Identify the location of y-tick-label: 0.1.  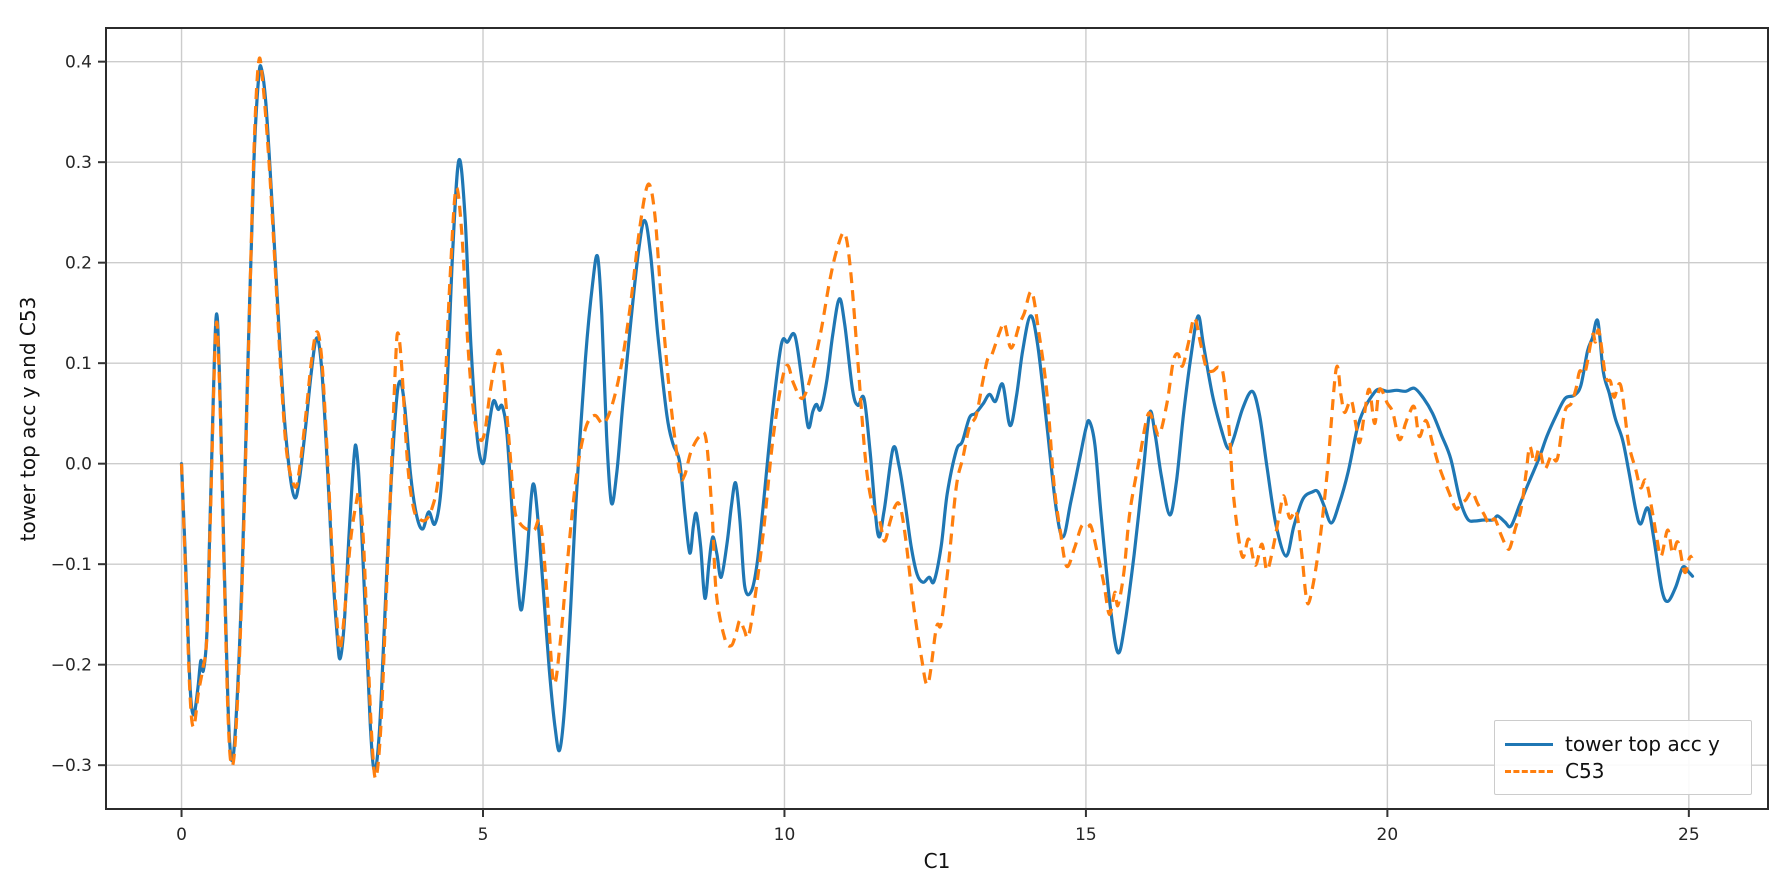
(78, 364).